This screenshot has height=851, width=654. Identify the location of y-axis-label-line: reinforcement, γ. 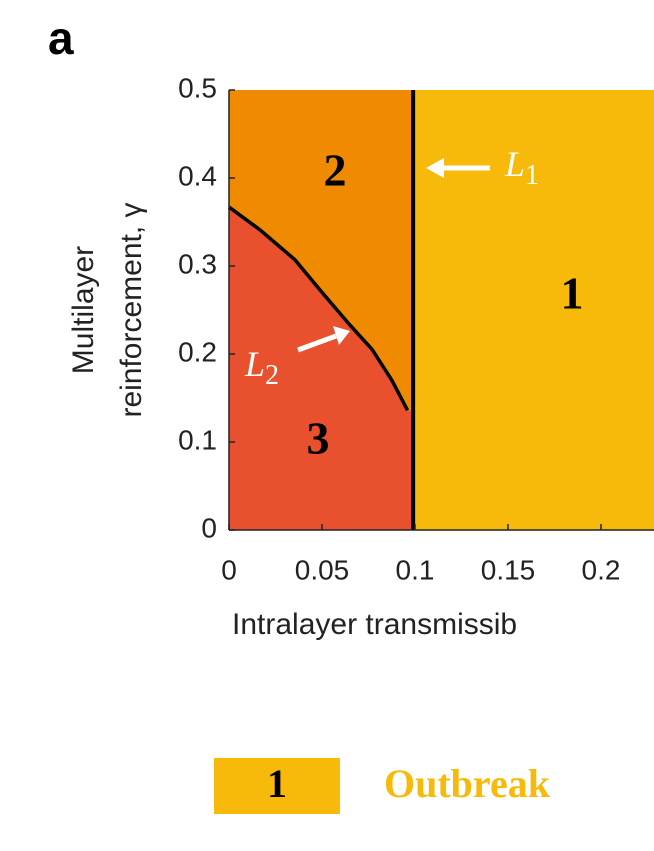
(131, 309).